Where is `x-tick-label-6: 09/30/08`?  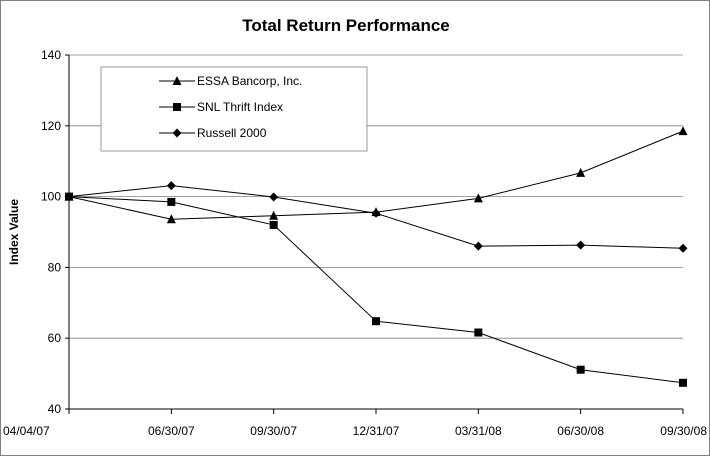 x-tick-label-6: 09/30/08 is located at coordinates (683, 431).